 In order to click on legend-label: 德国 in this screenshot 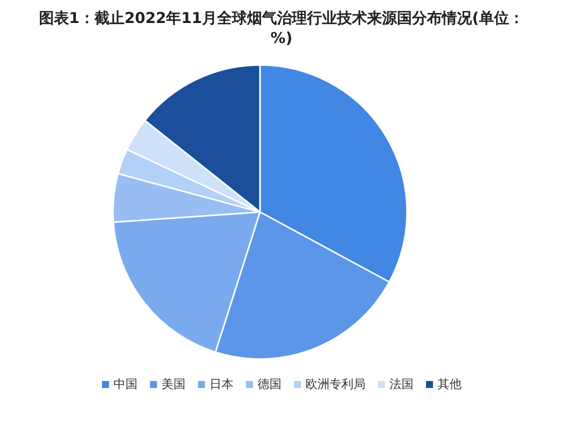, I will do `click(270, 384)`.